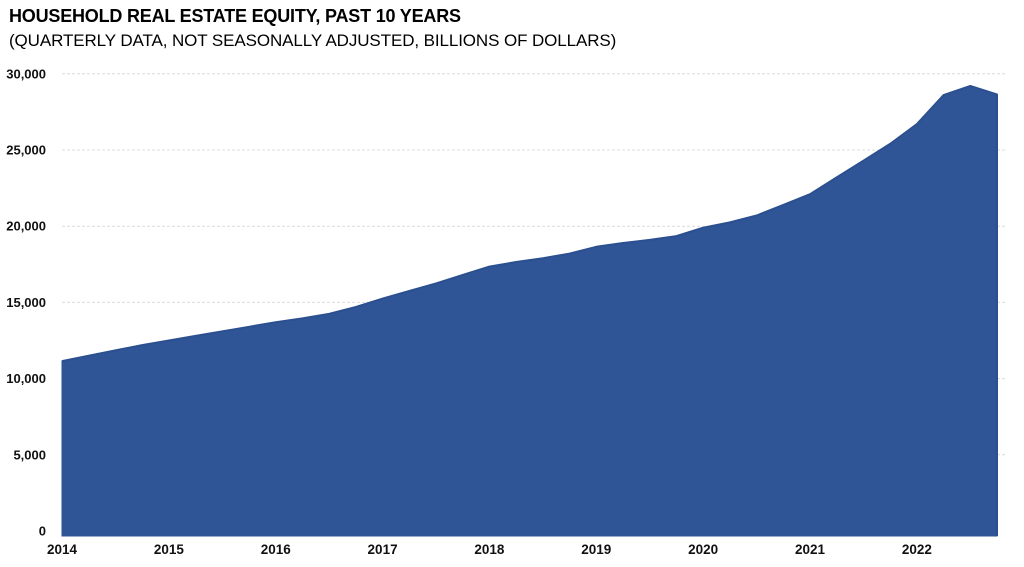 The width and height of the screenshot is (1024, 567). I want to click on x-axis-tick-label: 2019, so click(596, 549).